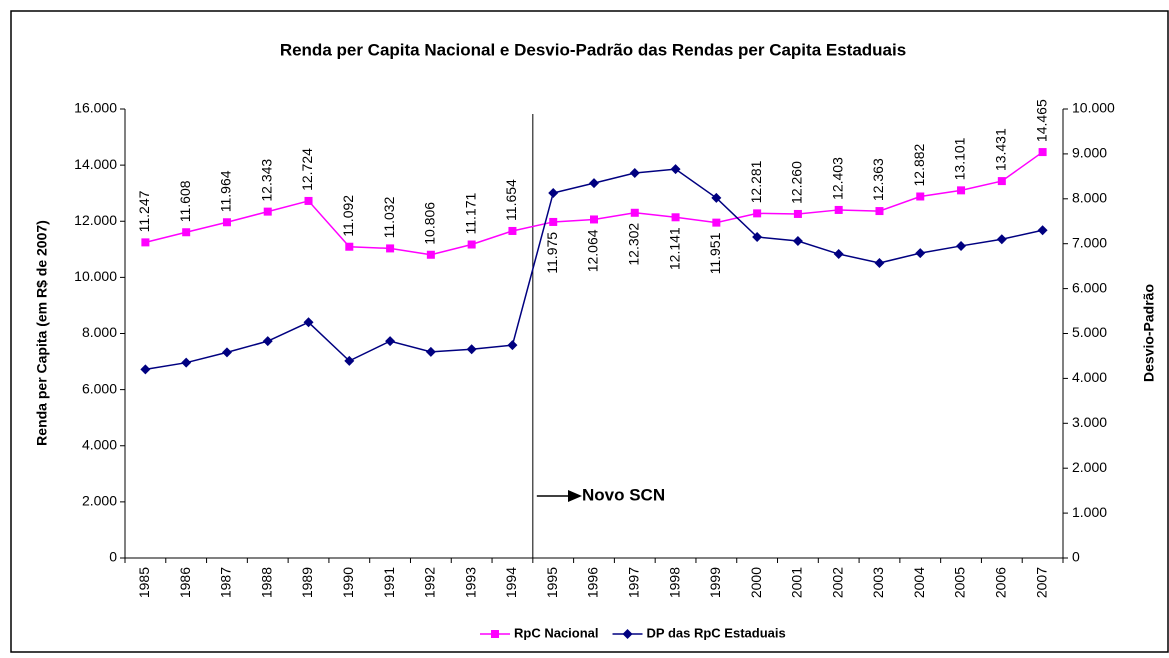 Image resolution: width=1169 pixels, height=658 pixels. I want to click on x-tick-label: 2002, so click(837, 582).